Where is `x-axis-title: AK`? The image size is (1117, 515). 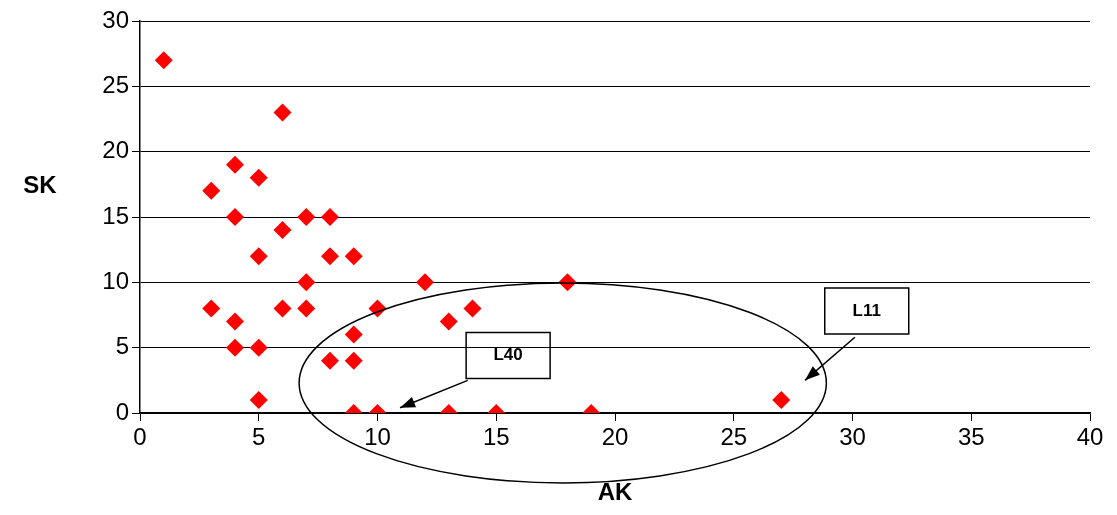 x-axis-title: AK is located at coordinates (615, 491).